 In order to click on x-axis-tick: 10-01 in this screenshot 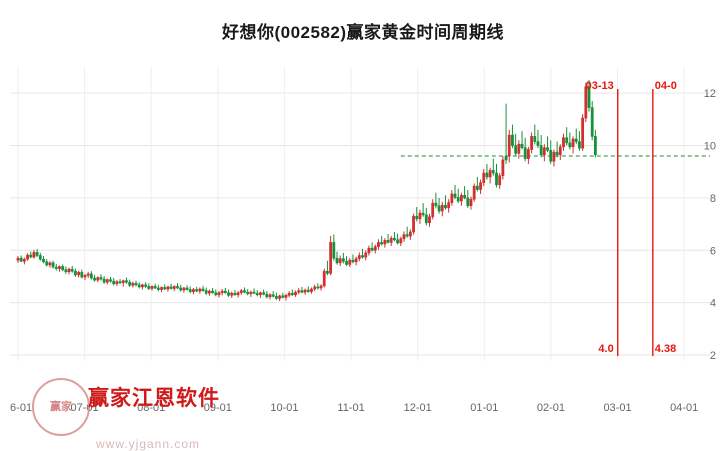, I will do `click(284, 408)`.